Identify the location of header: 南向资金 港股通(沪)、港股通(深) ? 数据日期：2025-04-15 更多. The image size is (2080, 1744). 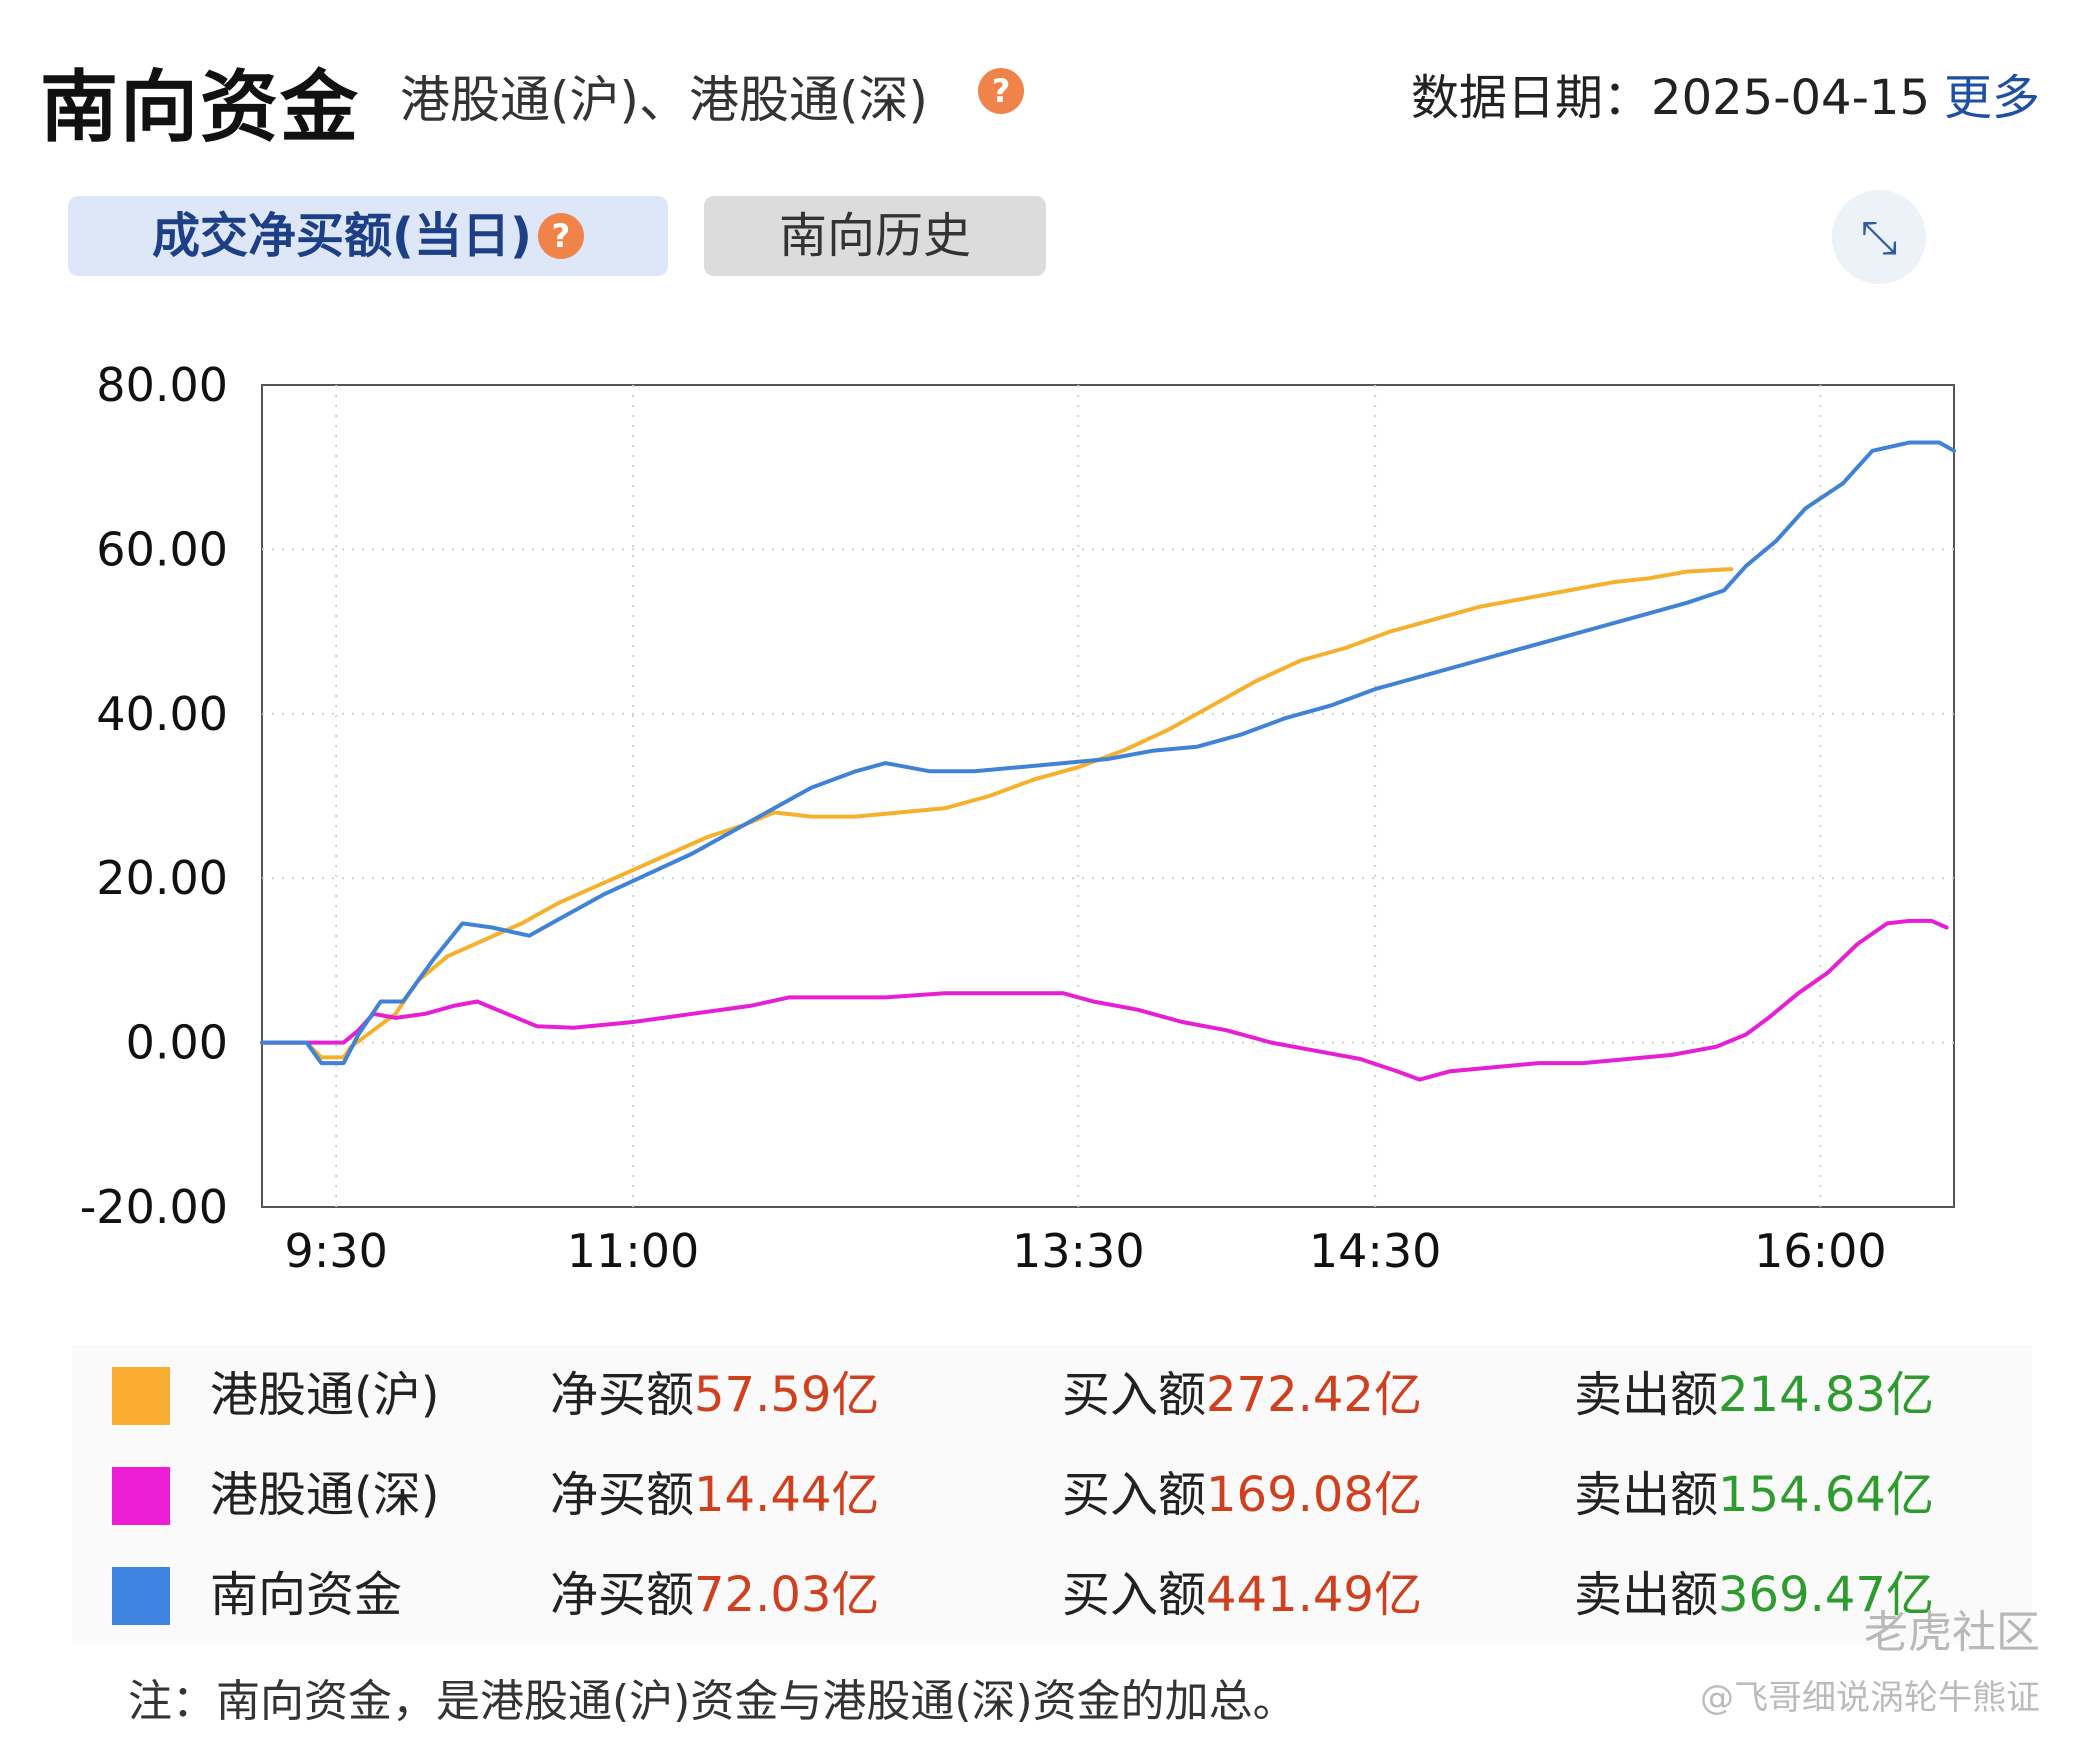
(1040, 96).